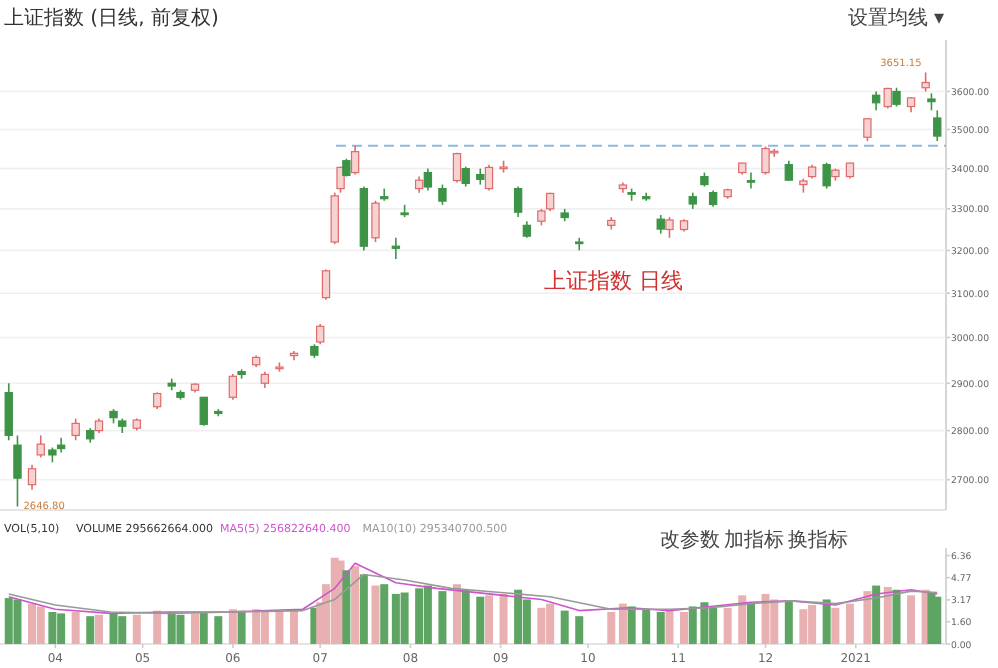  What do you see at coordinates (690, 540) in the screenshot?
I see `annotation: 改参数` at bounding box center [690, 540].